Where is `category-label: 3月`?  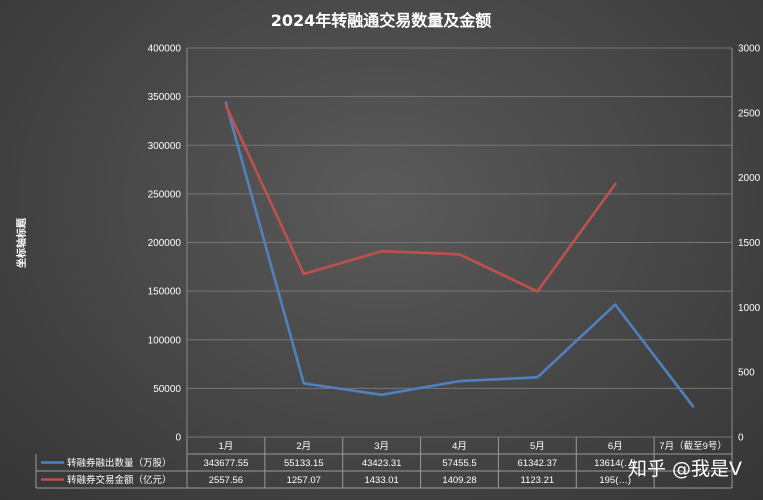
category-label: 3月 is located at coordinates (381, 446).